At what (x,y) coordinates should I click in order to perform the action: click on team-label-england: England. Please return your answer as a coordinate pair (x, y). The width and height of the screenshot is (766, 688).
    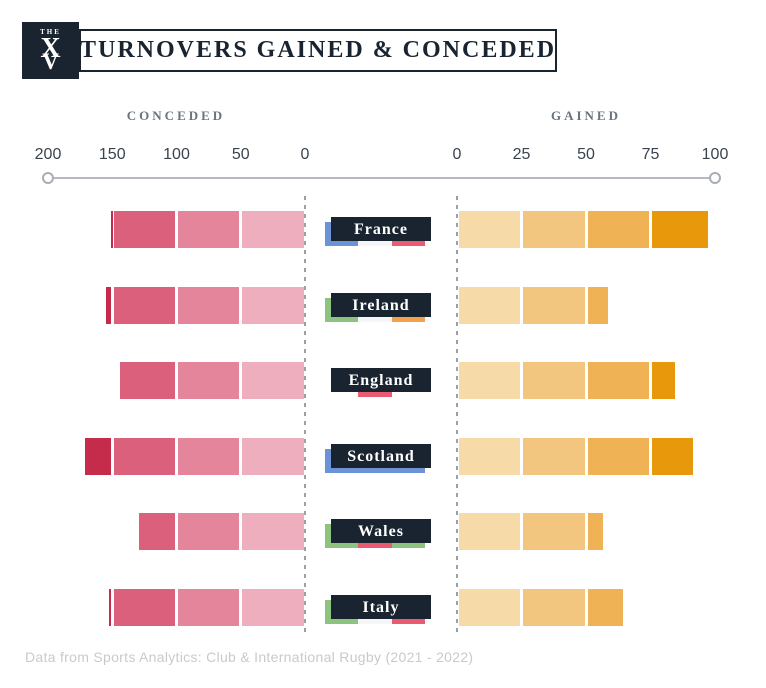
    Looking at the image, I should click on (381, 380).